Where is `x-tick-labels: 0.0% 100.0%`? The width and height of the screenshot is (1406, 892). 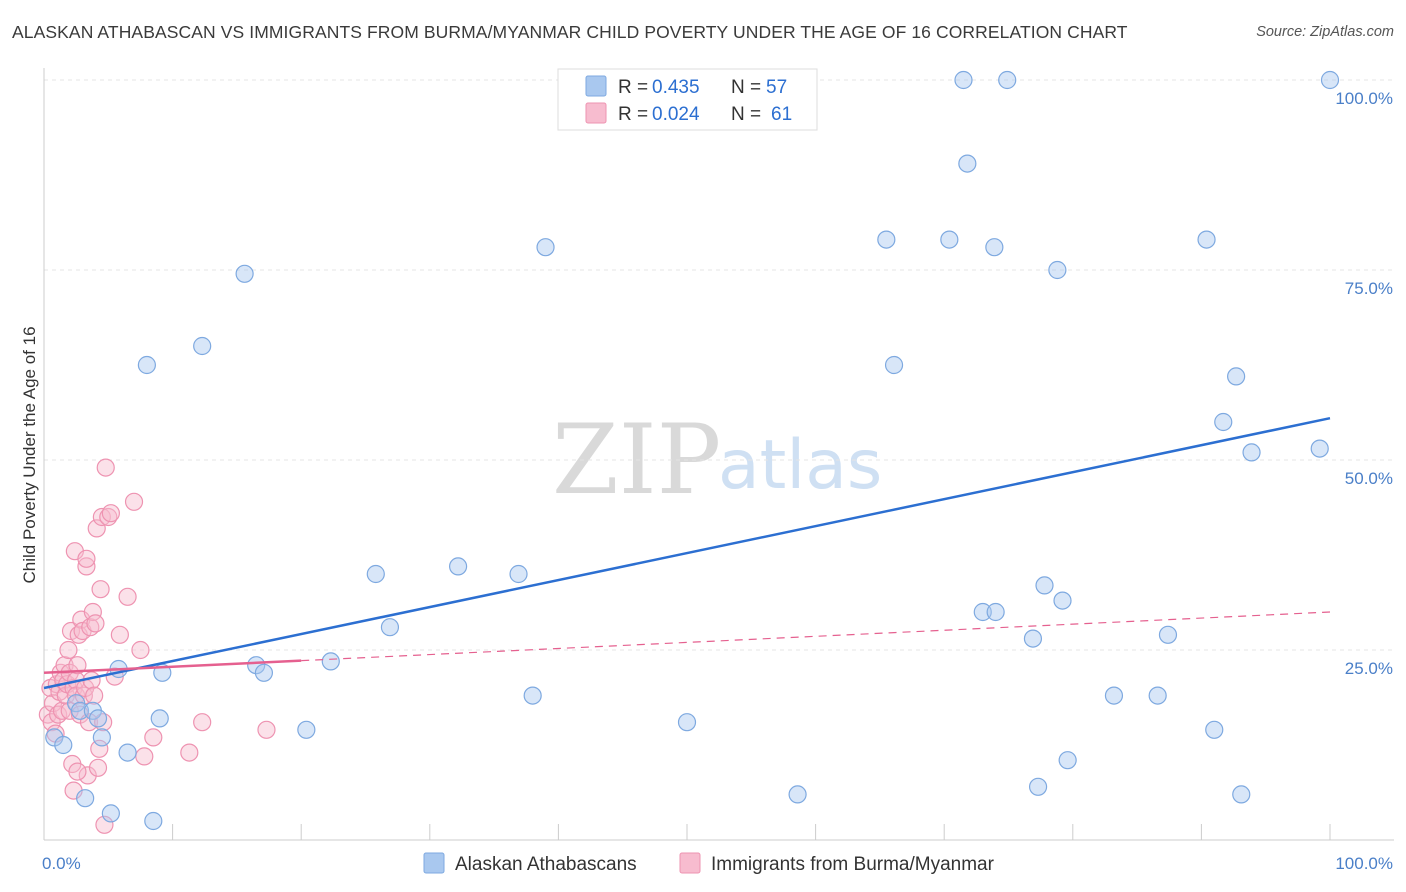 x-tick-labels: 0.0% 100.0% is located at coordinates (717, 863).